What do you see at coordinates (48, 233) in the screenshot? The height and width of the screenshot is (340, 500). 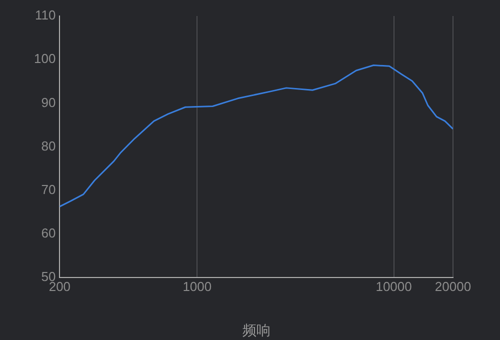 I see `y-tick-label: 60` at bounding box center [48, 233].